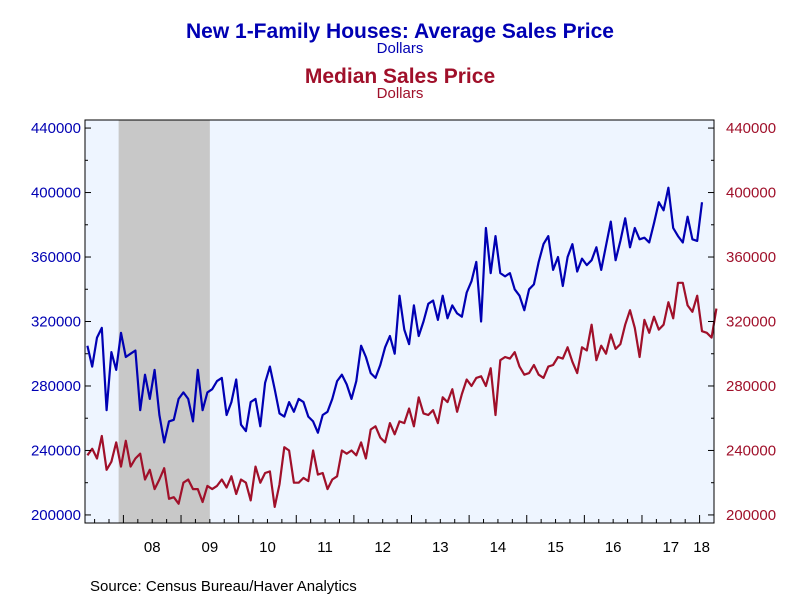  Describe the element at coordinates (751, 322) in the screenshot. I see `right-axis-label: 320000` at that location.